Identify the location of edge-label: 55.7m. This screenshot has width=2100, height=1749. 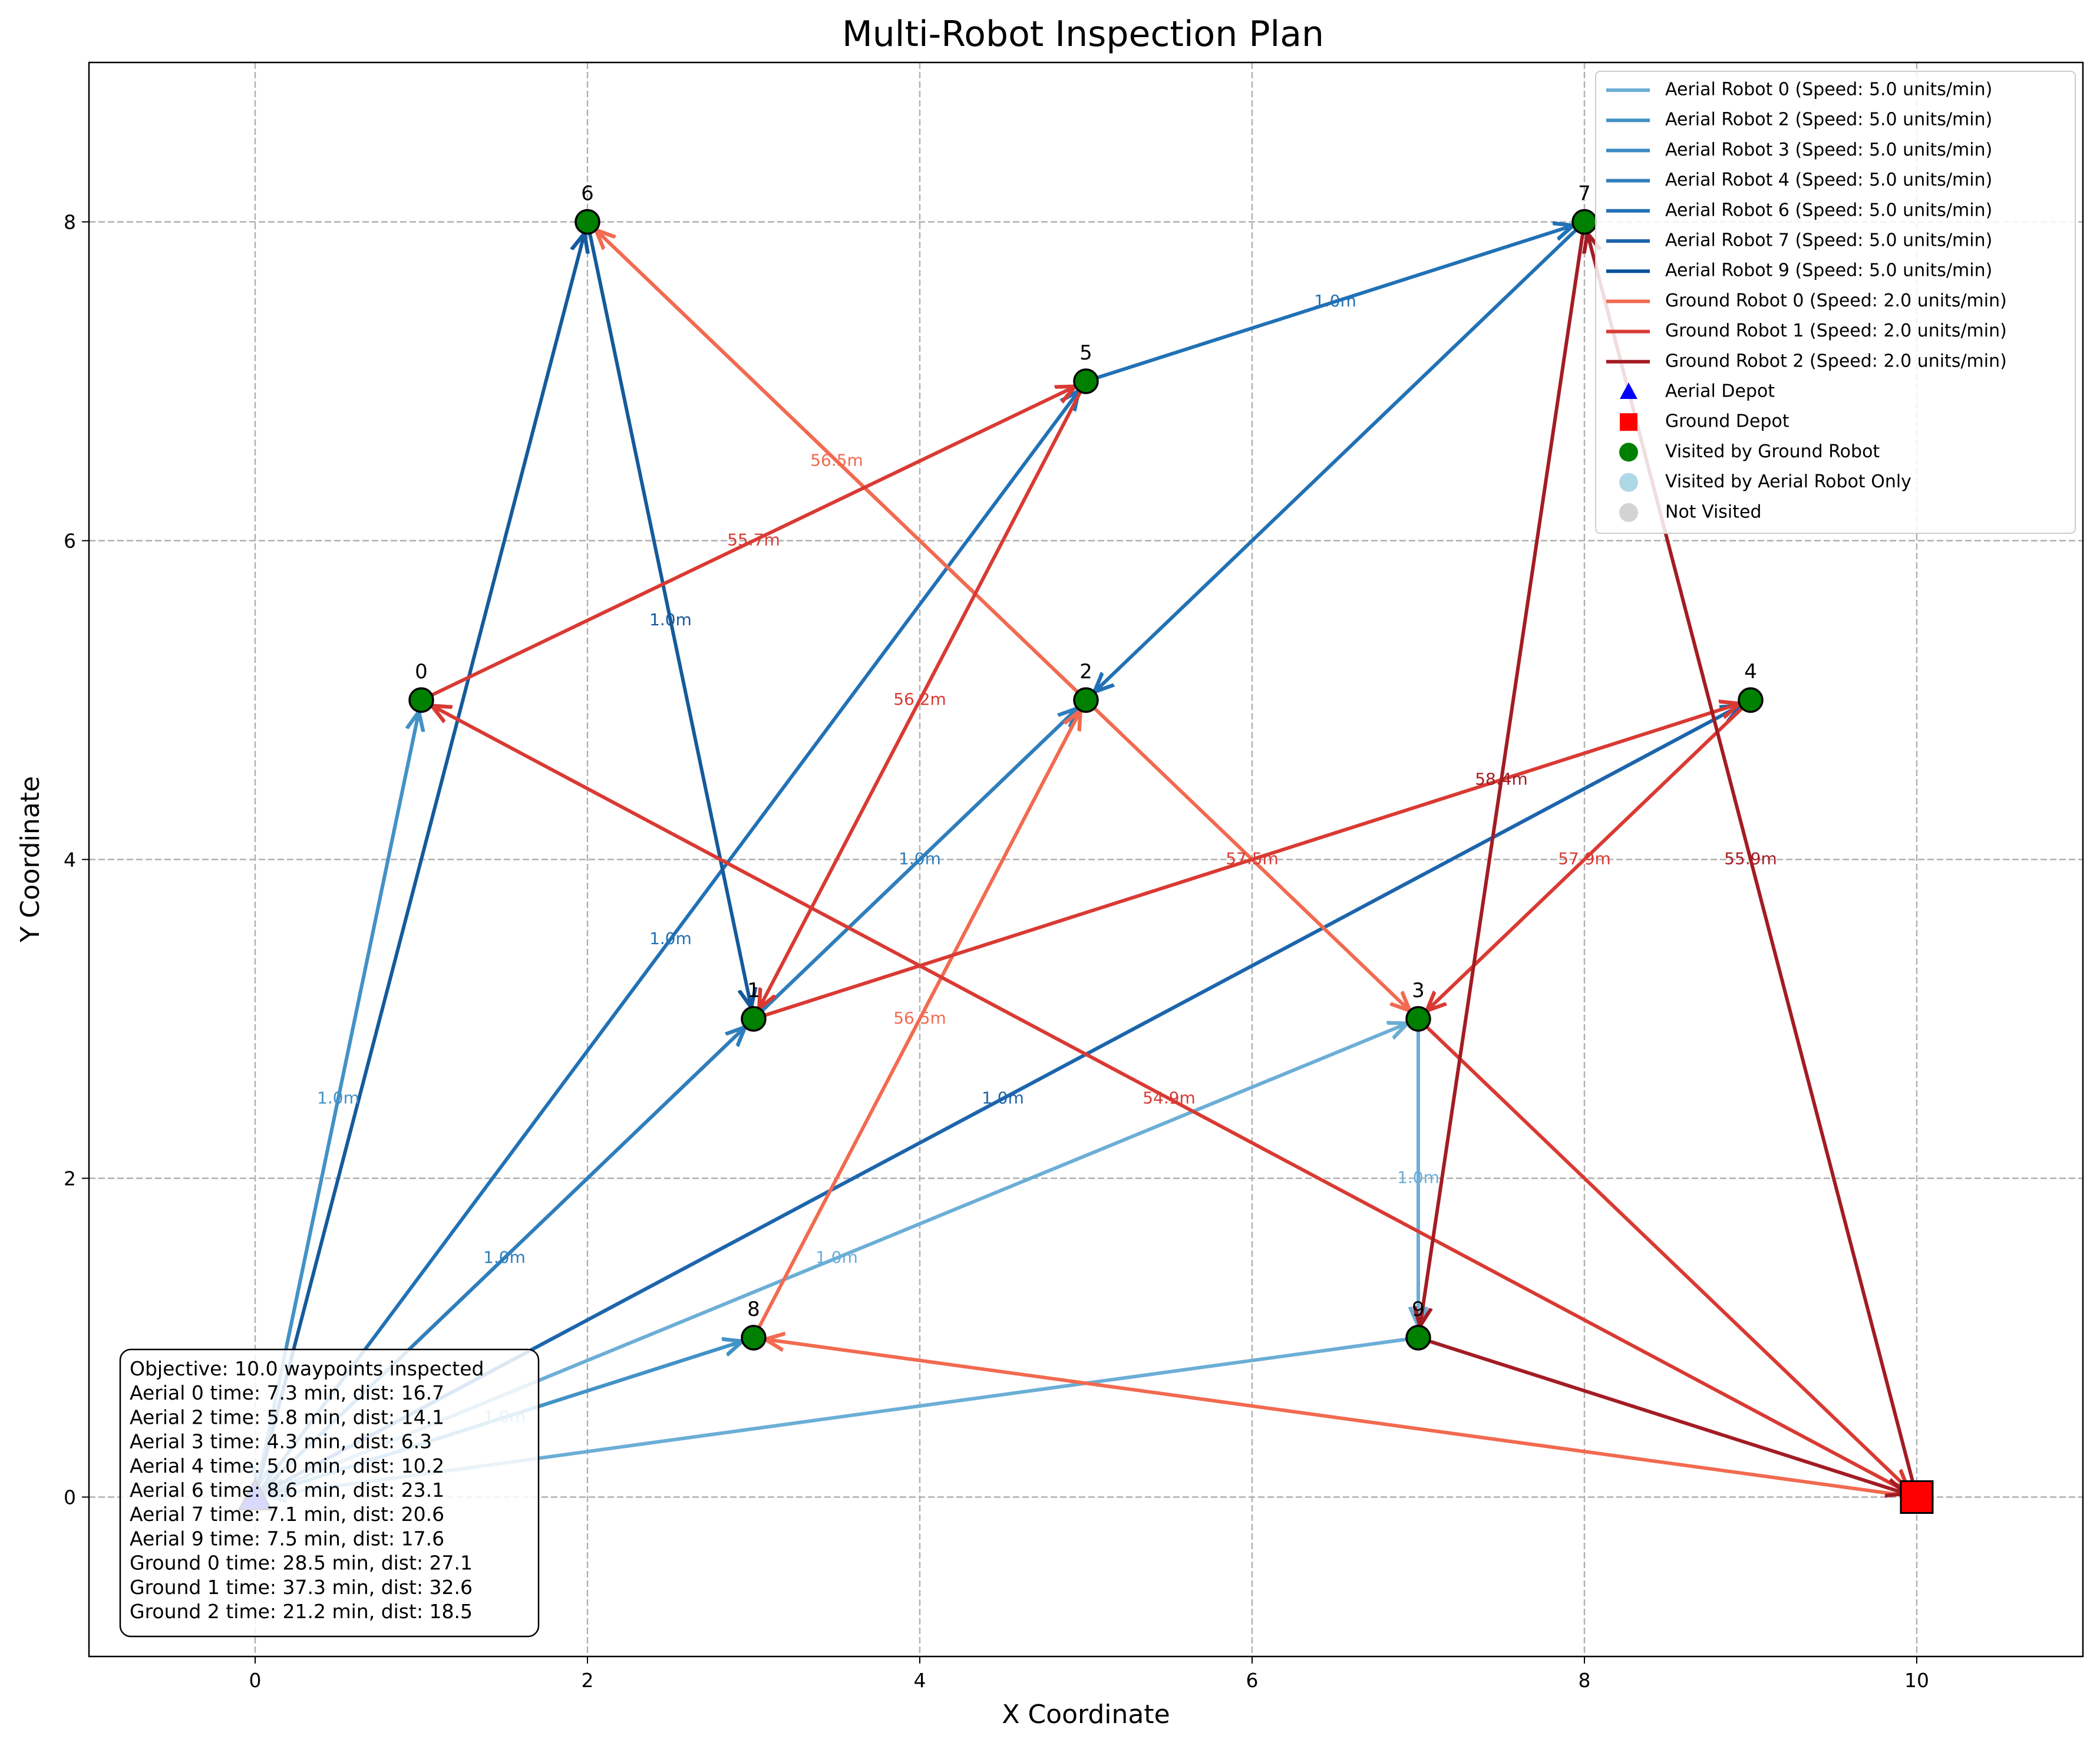
(753, 540).